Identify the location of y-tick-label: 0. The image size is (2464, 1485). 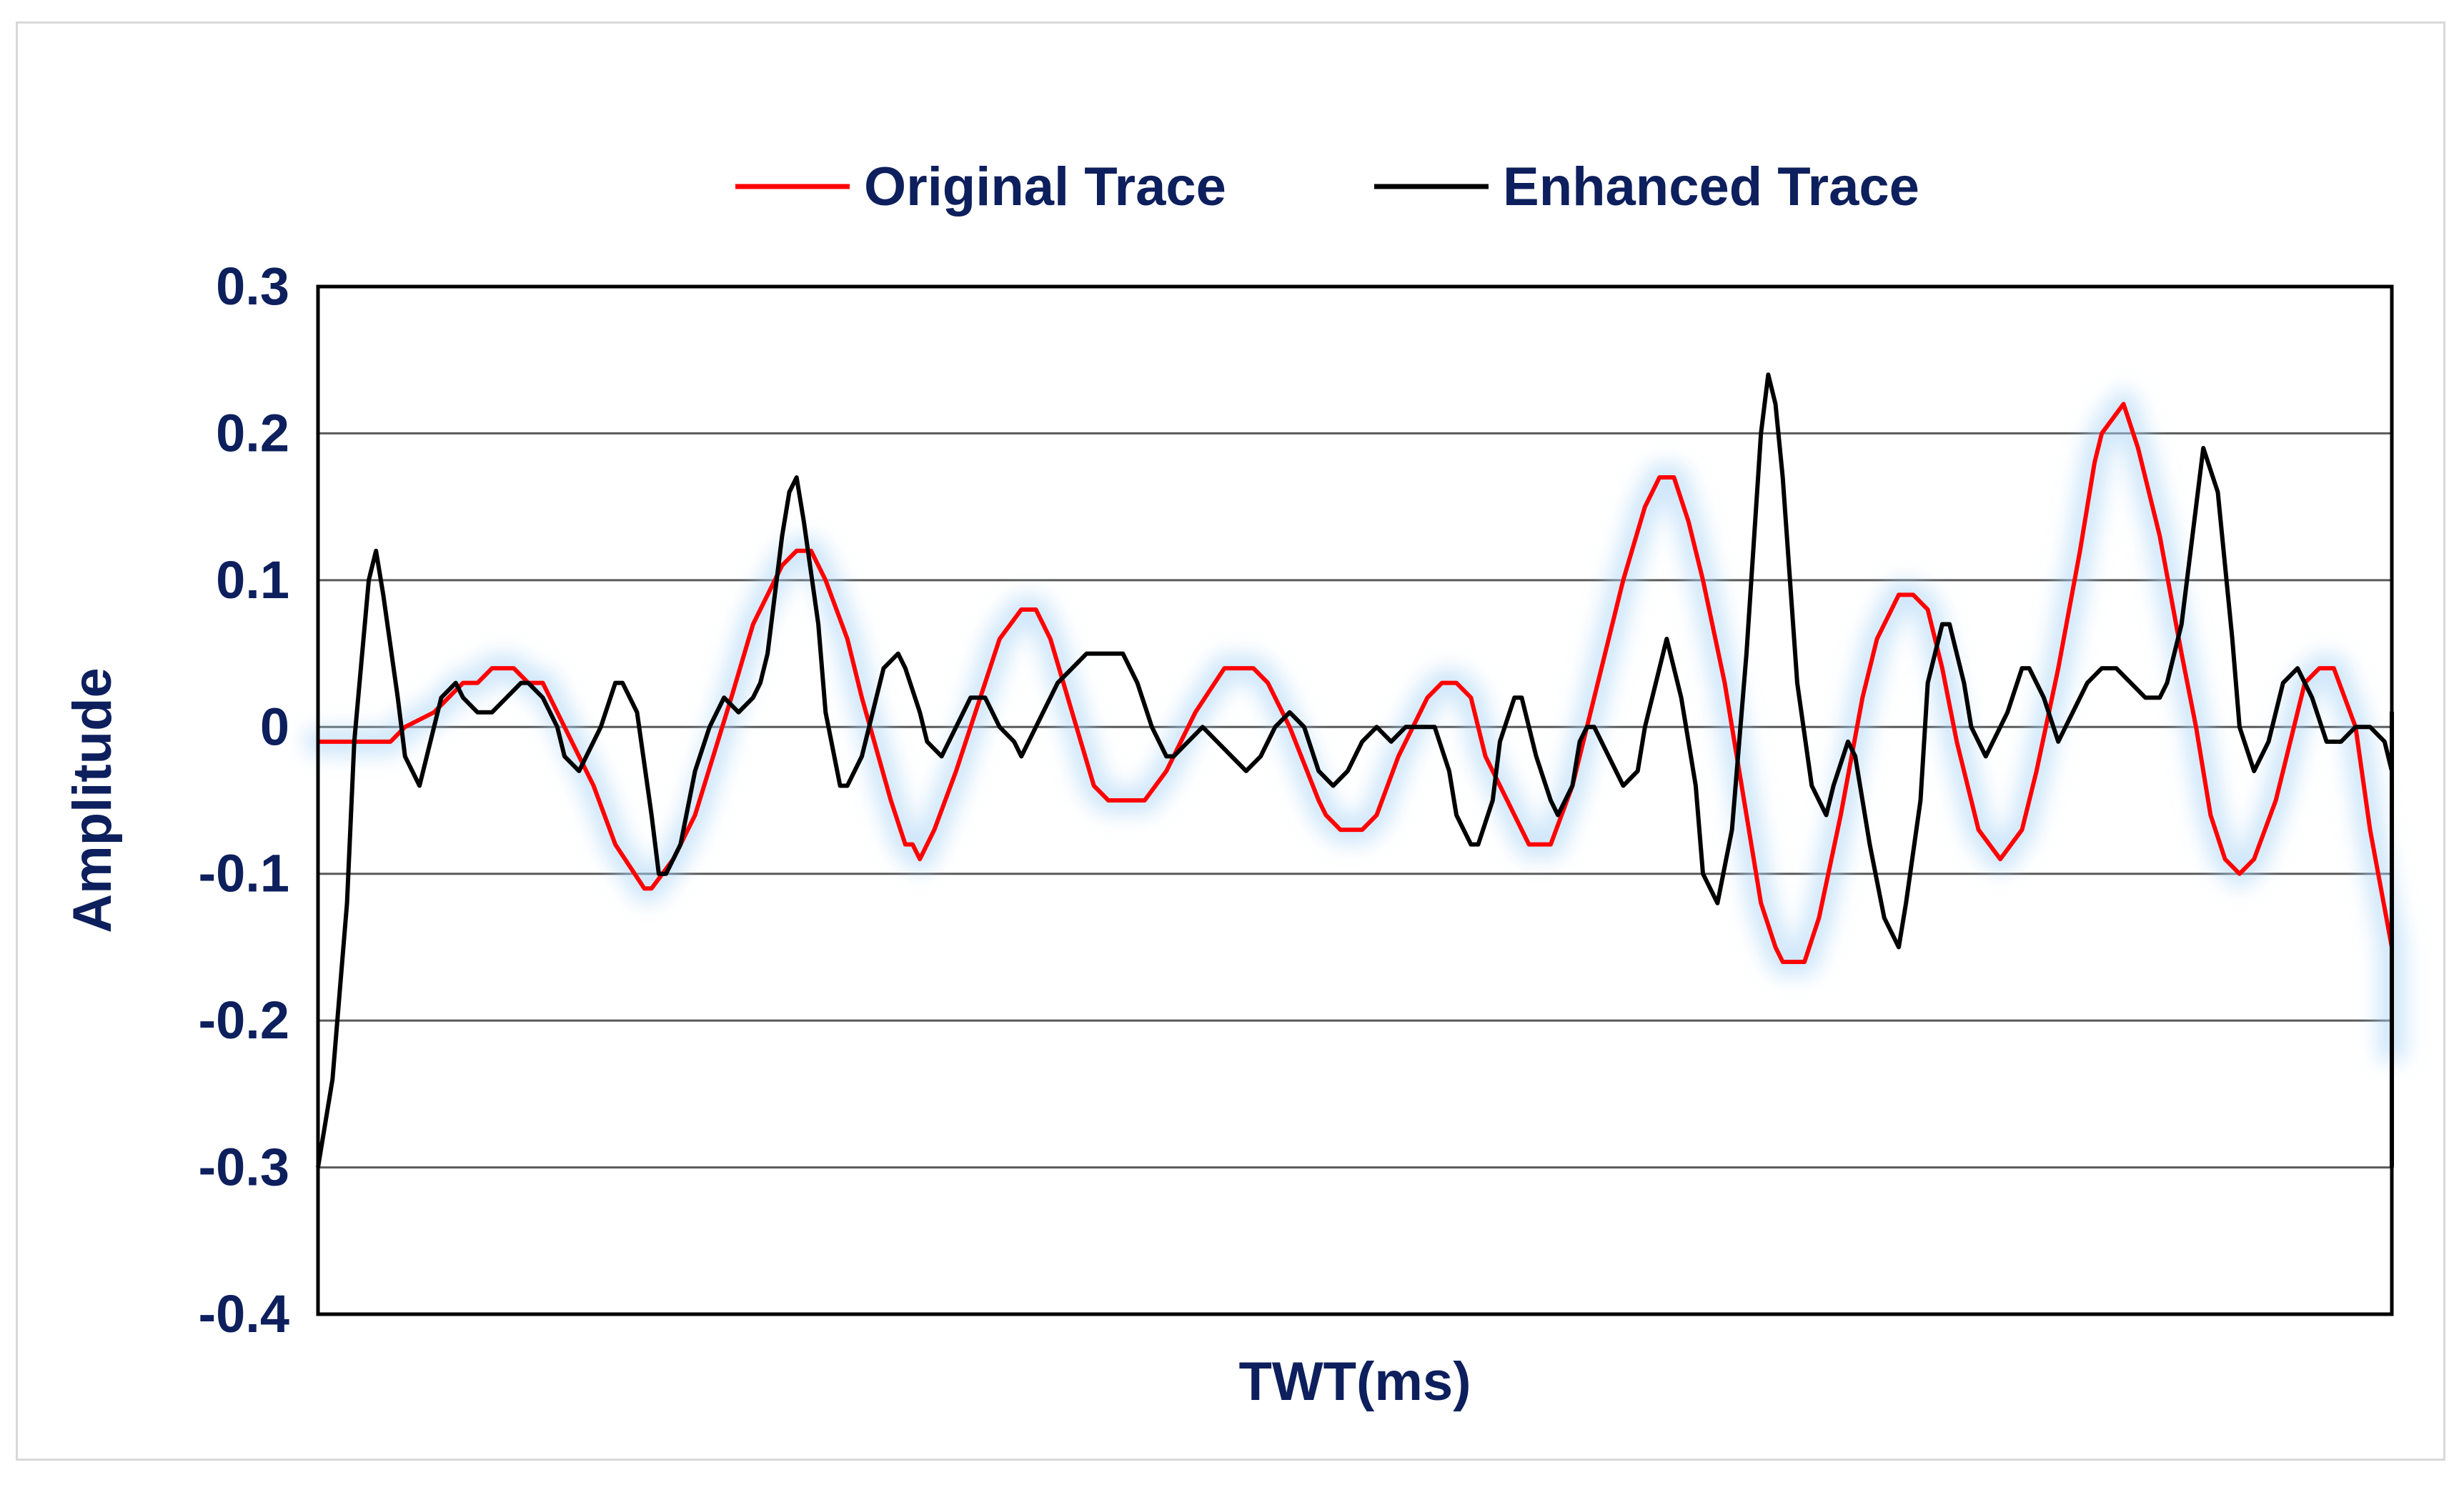
(274, 726).